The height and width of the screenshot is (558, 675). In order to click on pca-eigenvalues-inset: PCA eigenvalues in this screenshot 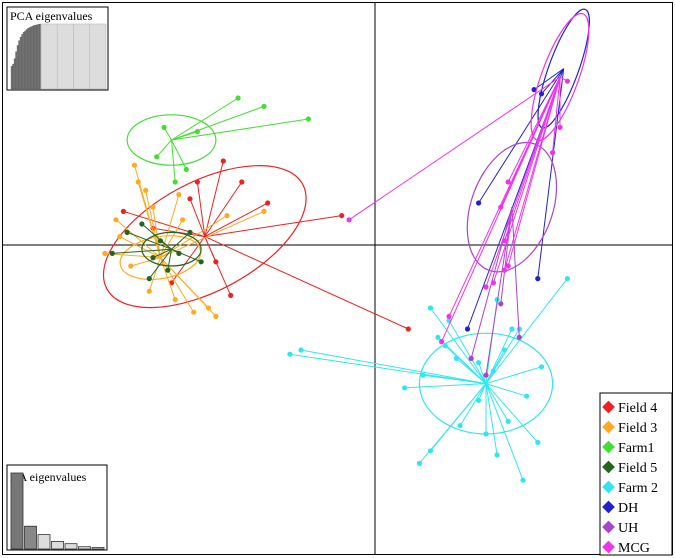, I will do `click(57, 48)`.